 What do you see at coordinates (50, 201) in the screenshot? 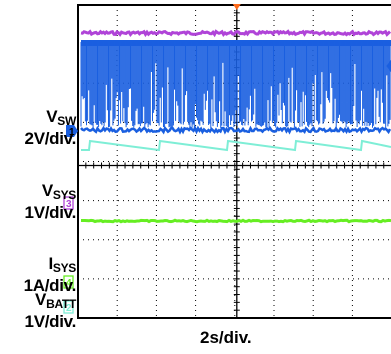
I see `vsys-label: VSYS 1V/div.` at bounding box center [50, 201].